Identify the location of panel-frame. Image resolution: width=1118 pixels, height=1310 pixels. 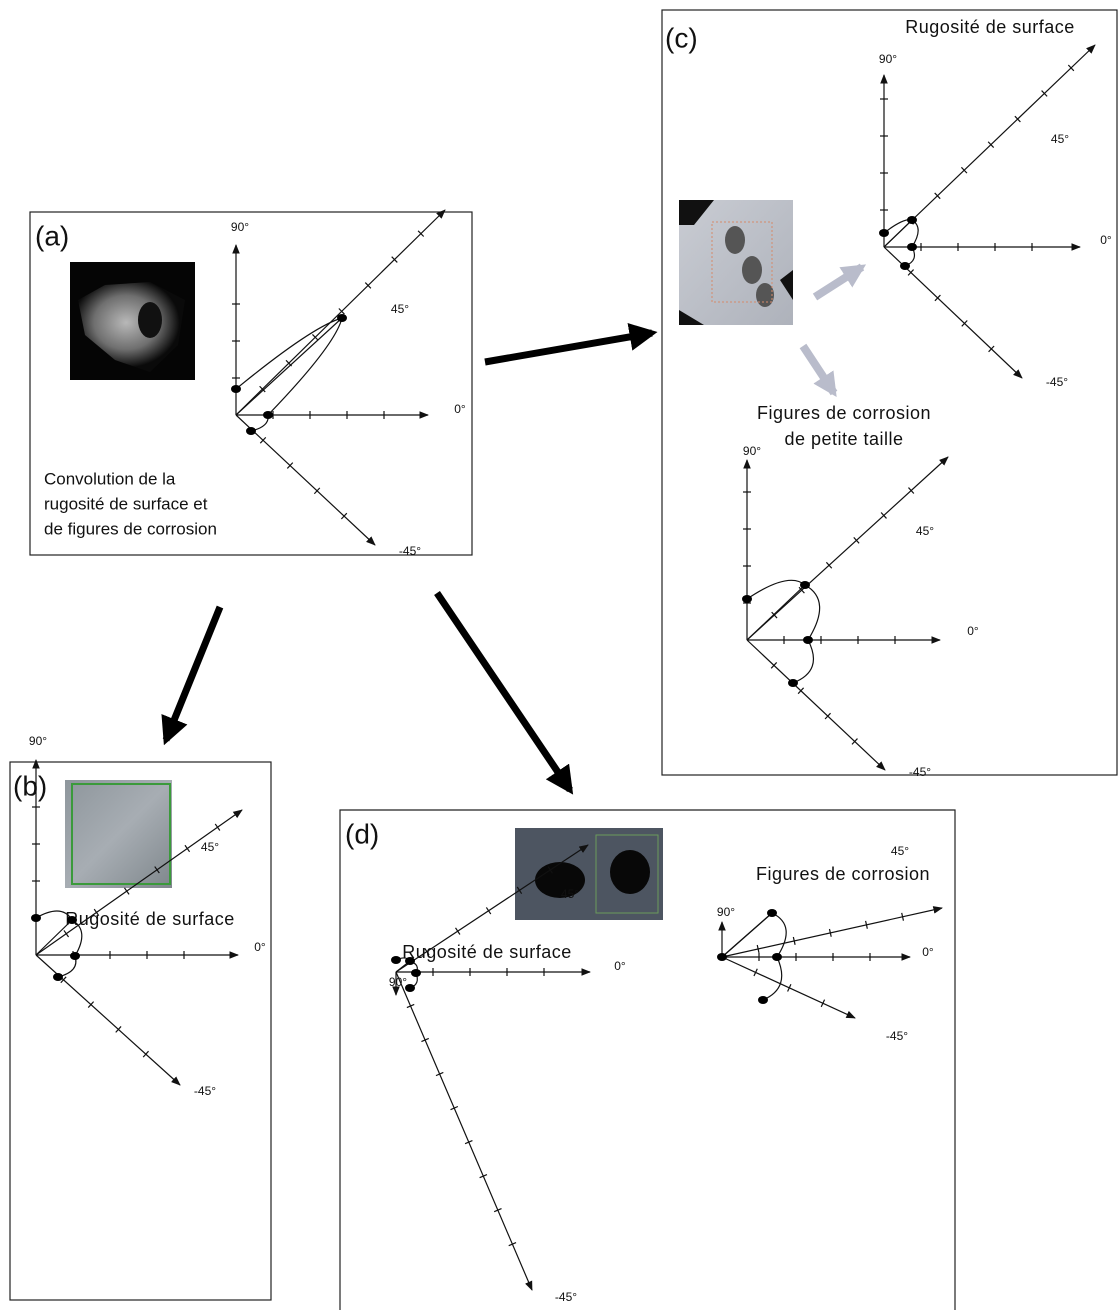
(251, 383).